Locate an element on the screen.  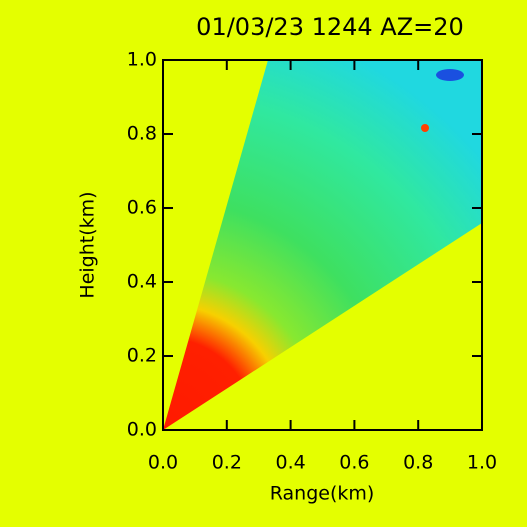
x-tick-label: 0.4 is located at coordinates (290, 463).